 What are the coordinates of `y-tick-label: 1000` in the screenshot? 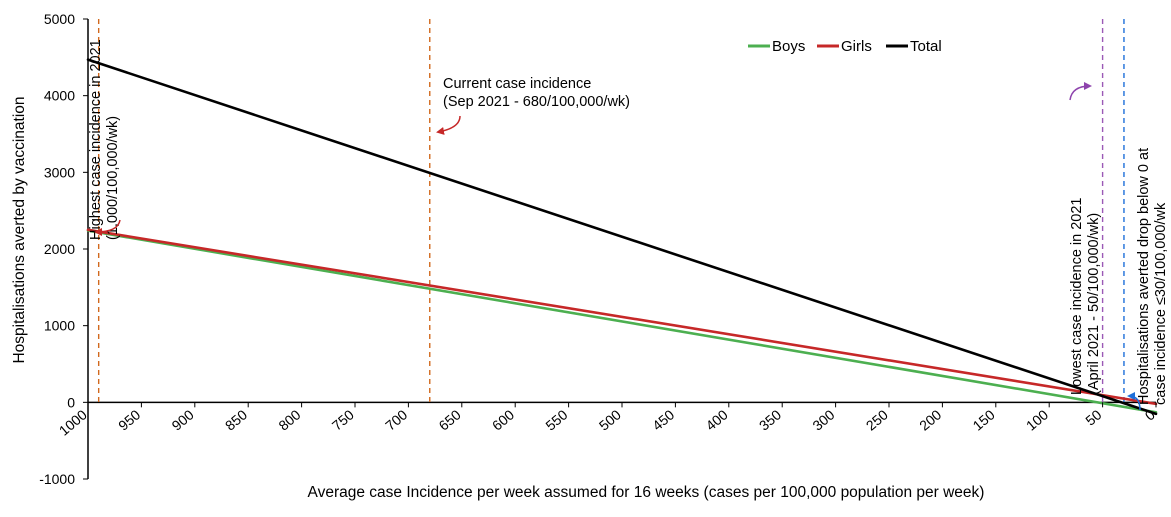 It's located at (59, 326).